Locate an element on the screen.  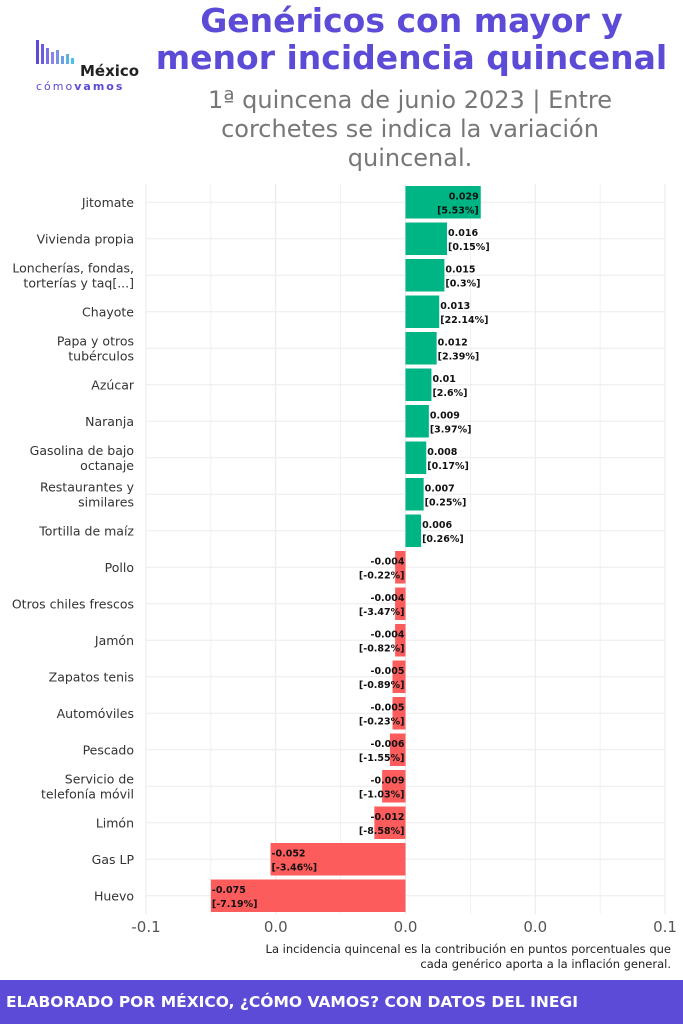
category-label: Pescado is located at coordinates (108, 749).